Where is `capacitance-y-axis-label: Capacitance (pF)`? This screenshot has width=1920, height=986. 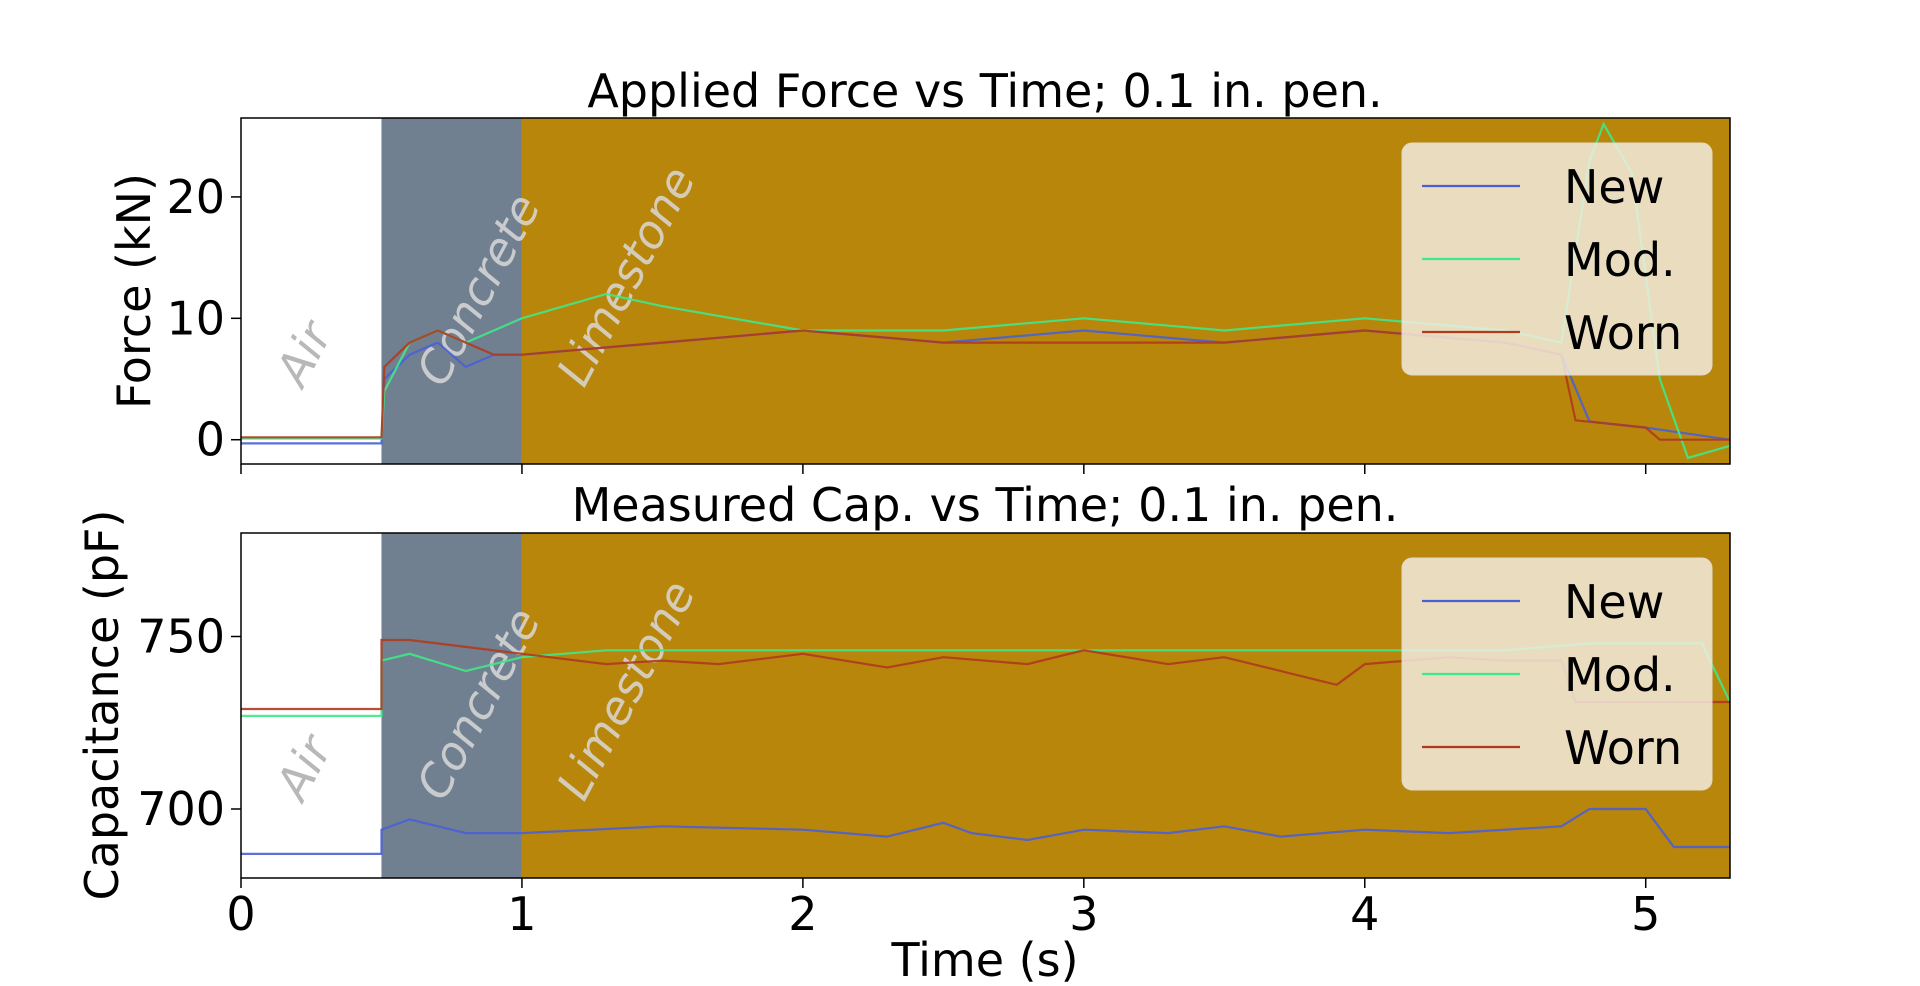 capacitance-y-axis-label: Capacitance (pF) is located at coordinates (102, 705).